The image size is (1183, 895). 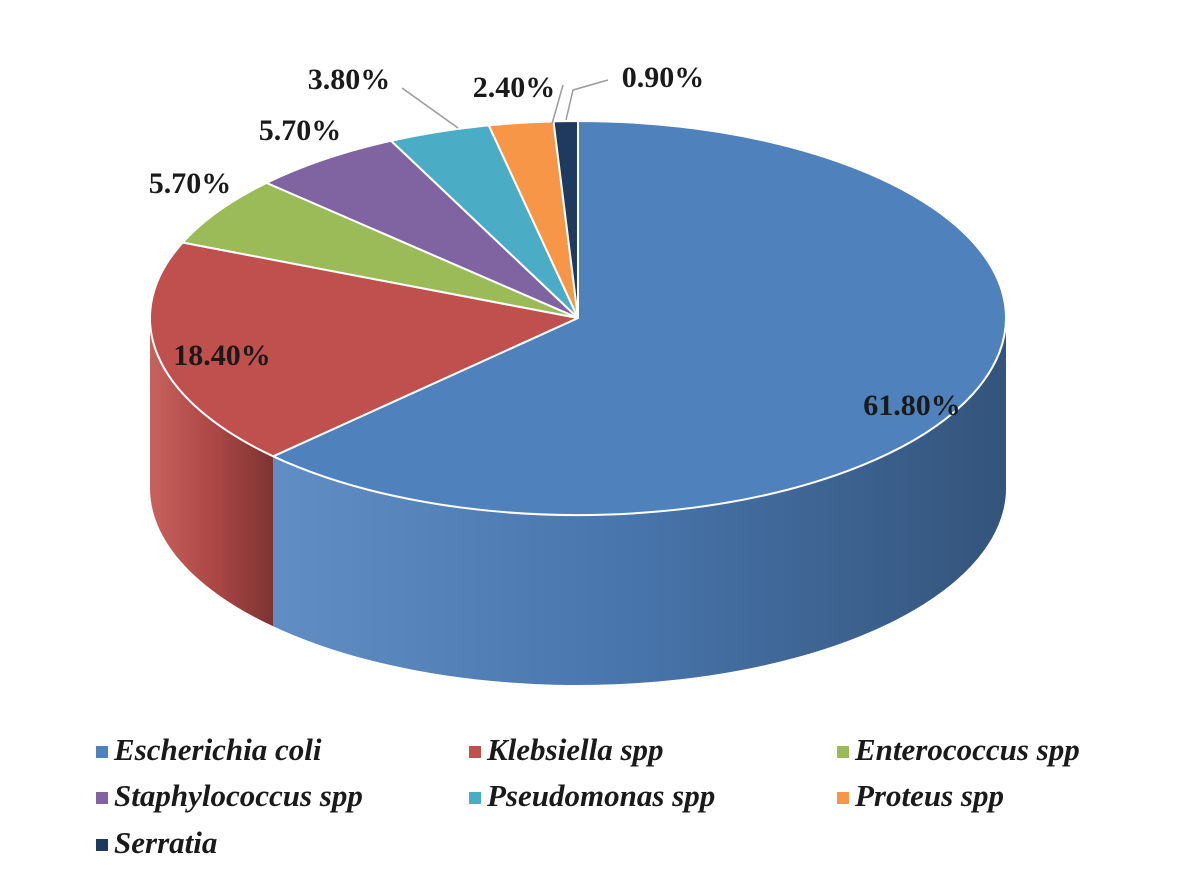 I want to click on data-label-enterococcus-spp: 5.70%, so click(x=190, y=183).